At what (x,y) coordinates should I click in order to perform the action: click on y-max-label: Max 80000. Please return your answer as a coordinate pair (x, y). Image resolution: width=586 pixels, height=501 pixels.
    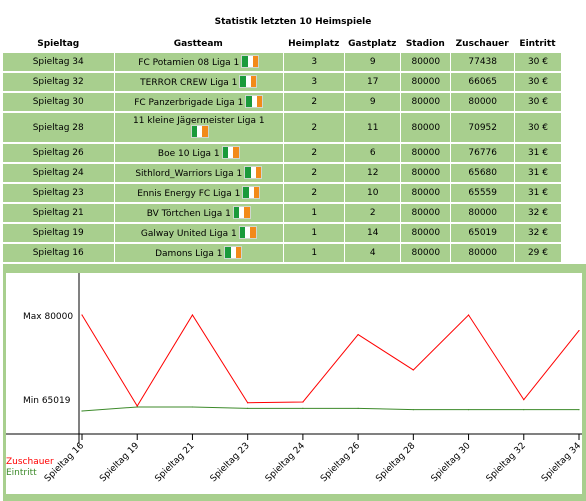
    Looking at the image, I should click on (48, 317).